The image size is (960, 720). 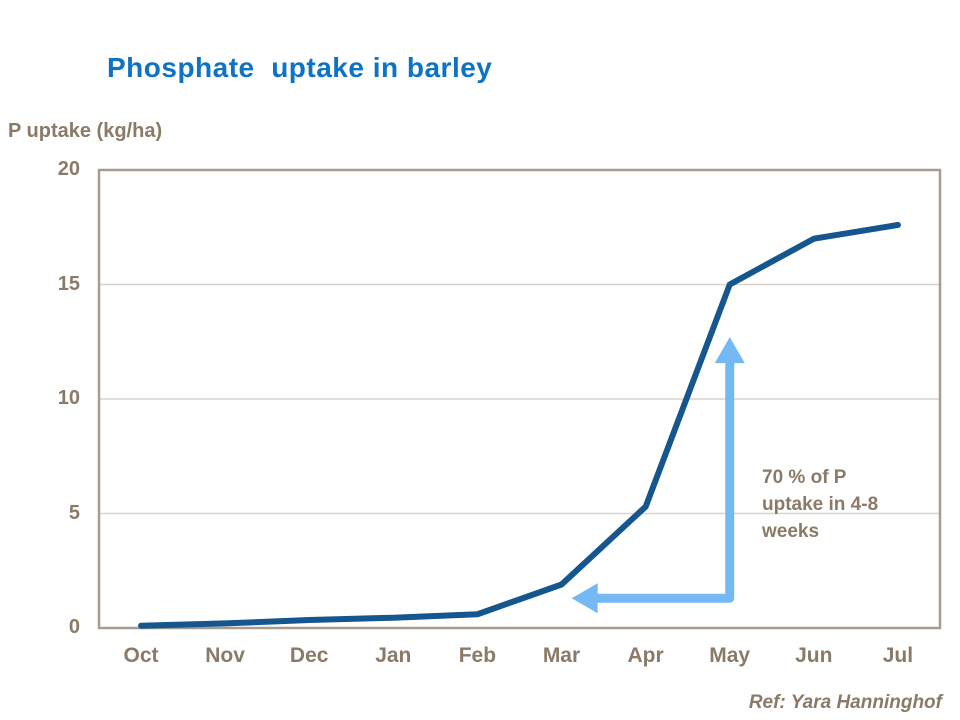 I want to click on x-tick-label-oct: Oct, so click(x=141, y=655).